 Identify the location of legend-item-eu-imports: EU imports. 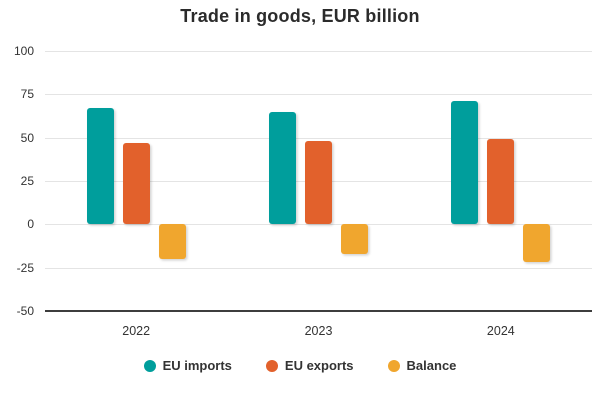
(187, 365).